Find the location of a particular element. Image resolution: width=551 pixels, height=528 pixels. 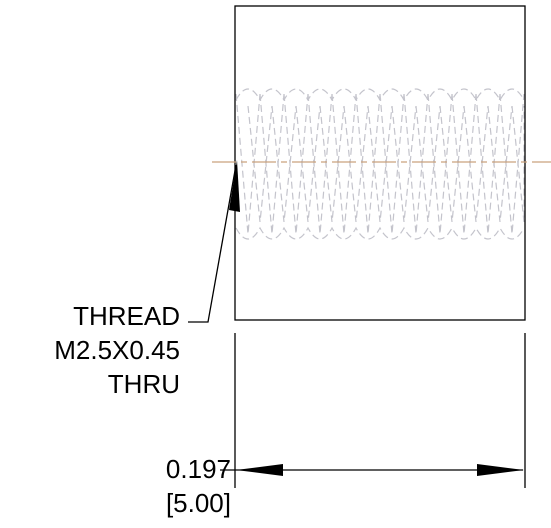

dimension-arrowhead-left is located at coordinates (259, 470).